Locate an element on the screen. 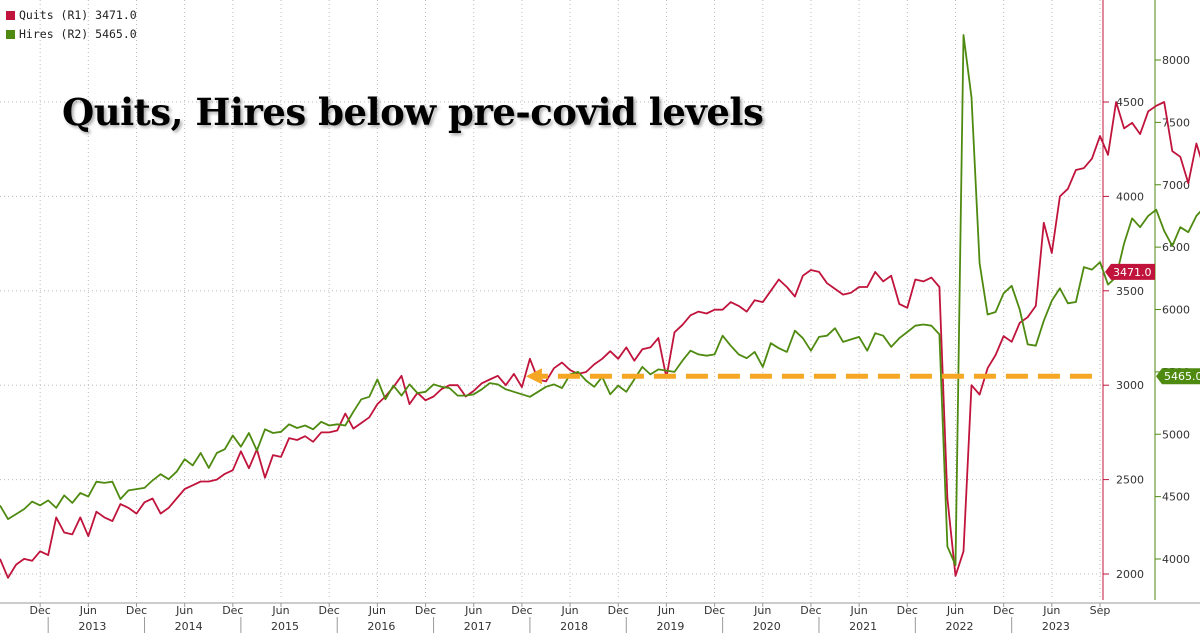 The width and height of the screenshot is (1200, 633). legend-label-quits: Quits (R1) 3471.0 is located at coordinates (78, 15).